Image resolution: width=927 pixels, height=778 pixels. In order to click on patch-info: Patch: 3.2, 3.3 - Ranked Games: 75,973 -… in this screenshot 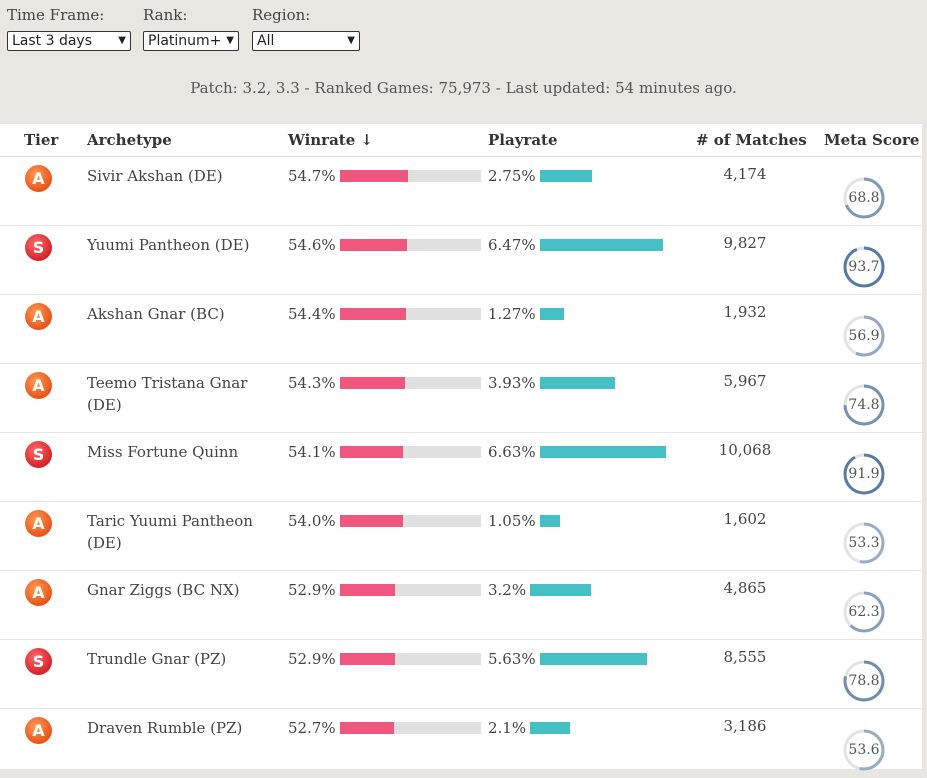, I will do `click(463, 88)`.